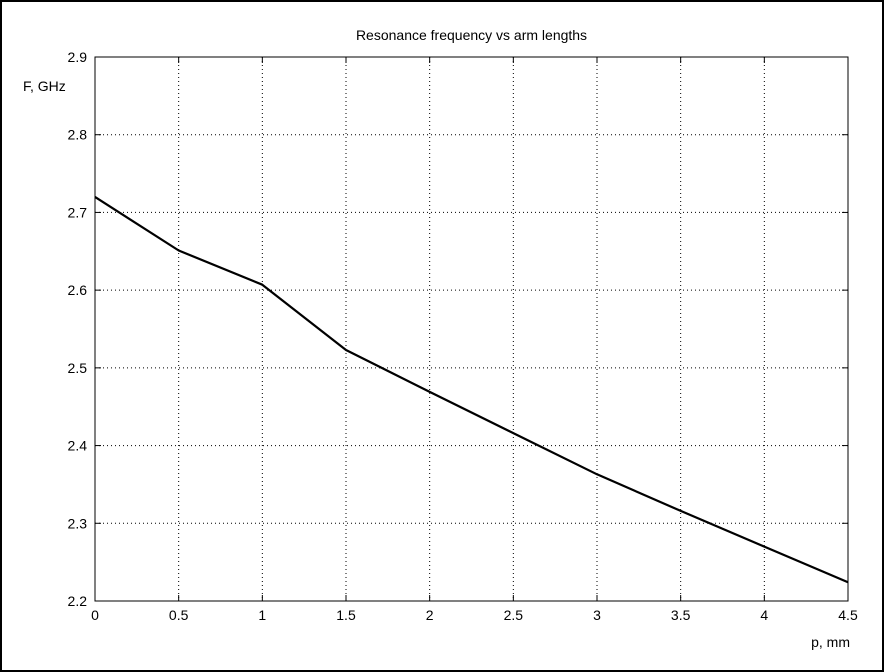 The width and height of the screenshot is (884, 672). Describe the element at coordinates (471, 35) in the screenshot. I see `chart-title: Resonance frequency vs arm lengths` at that location.